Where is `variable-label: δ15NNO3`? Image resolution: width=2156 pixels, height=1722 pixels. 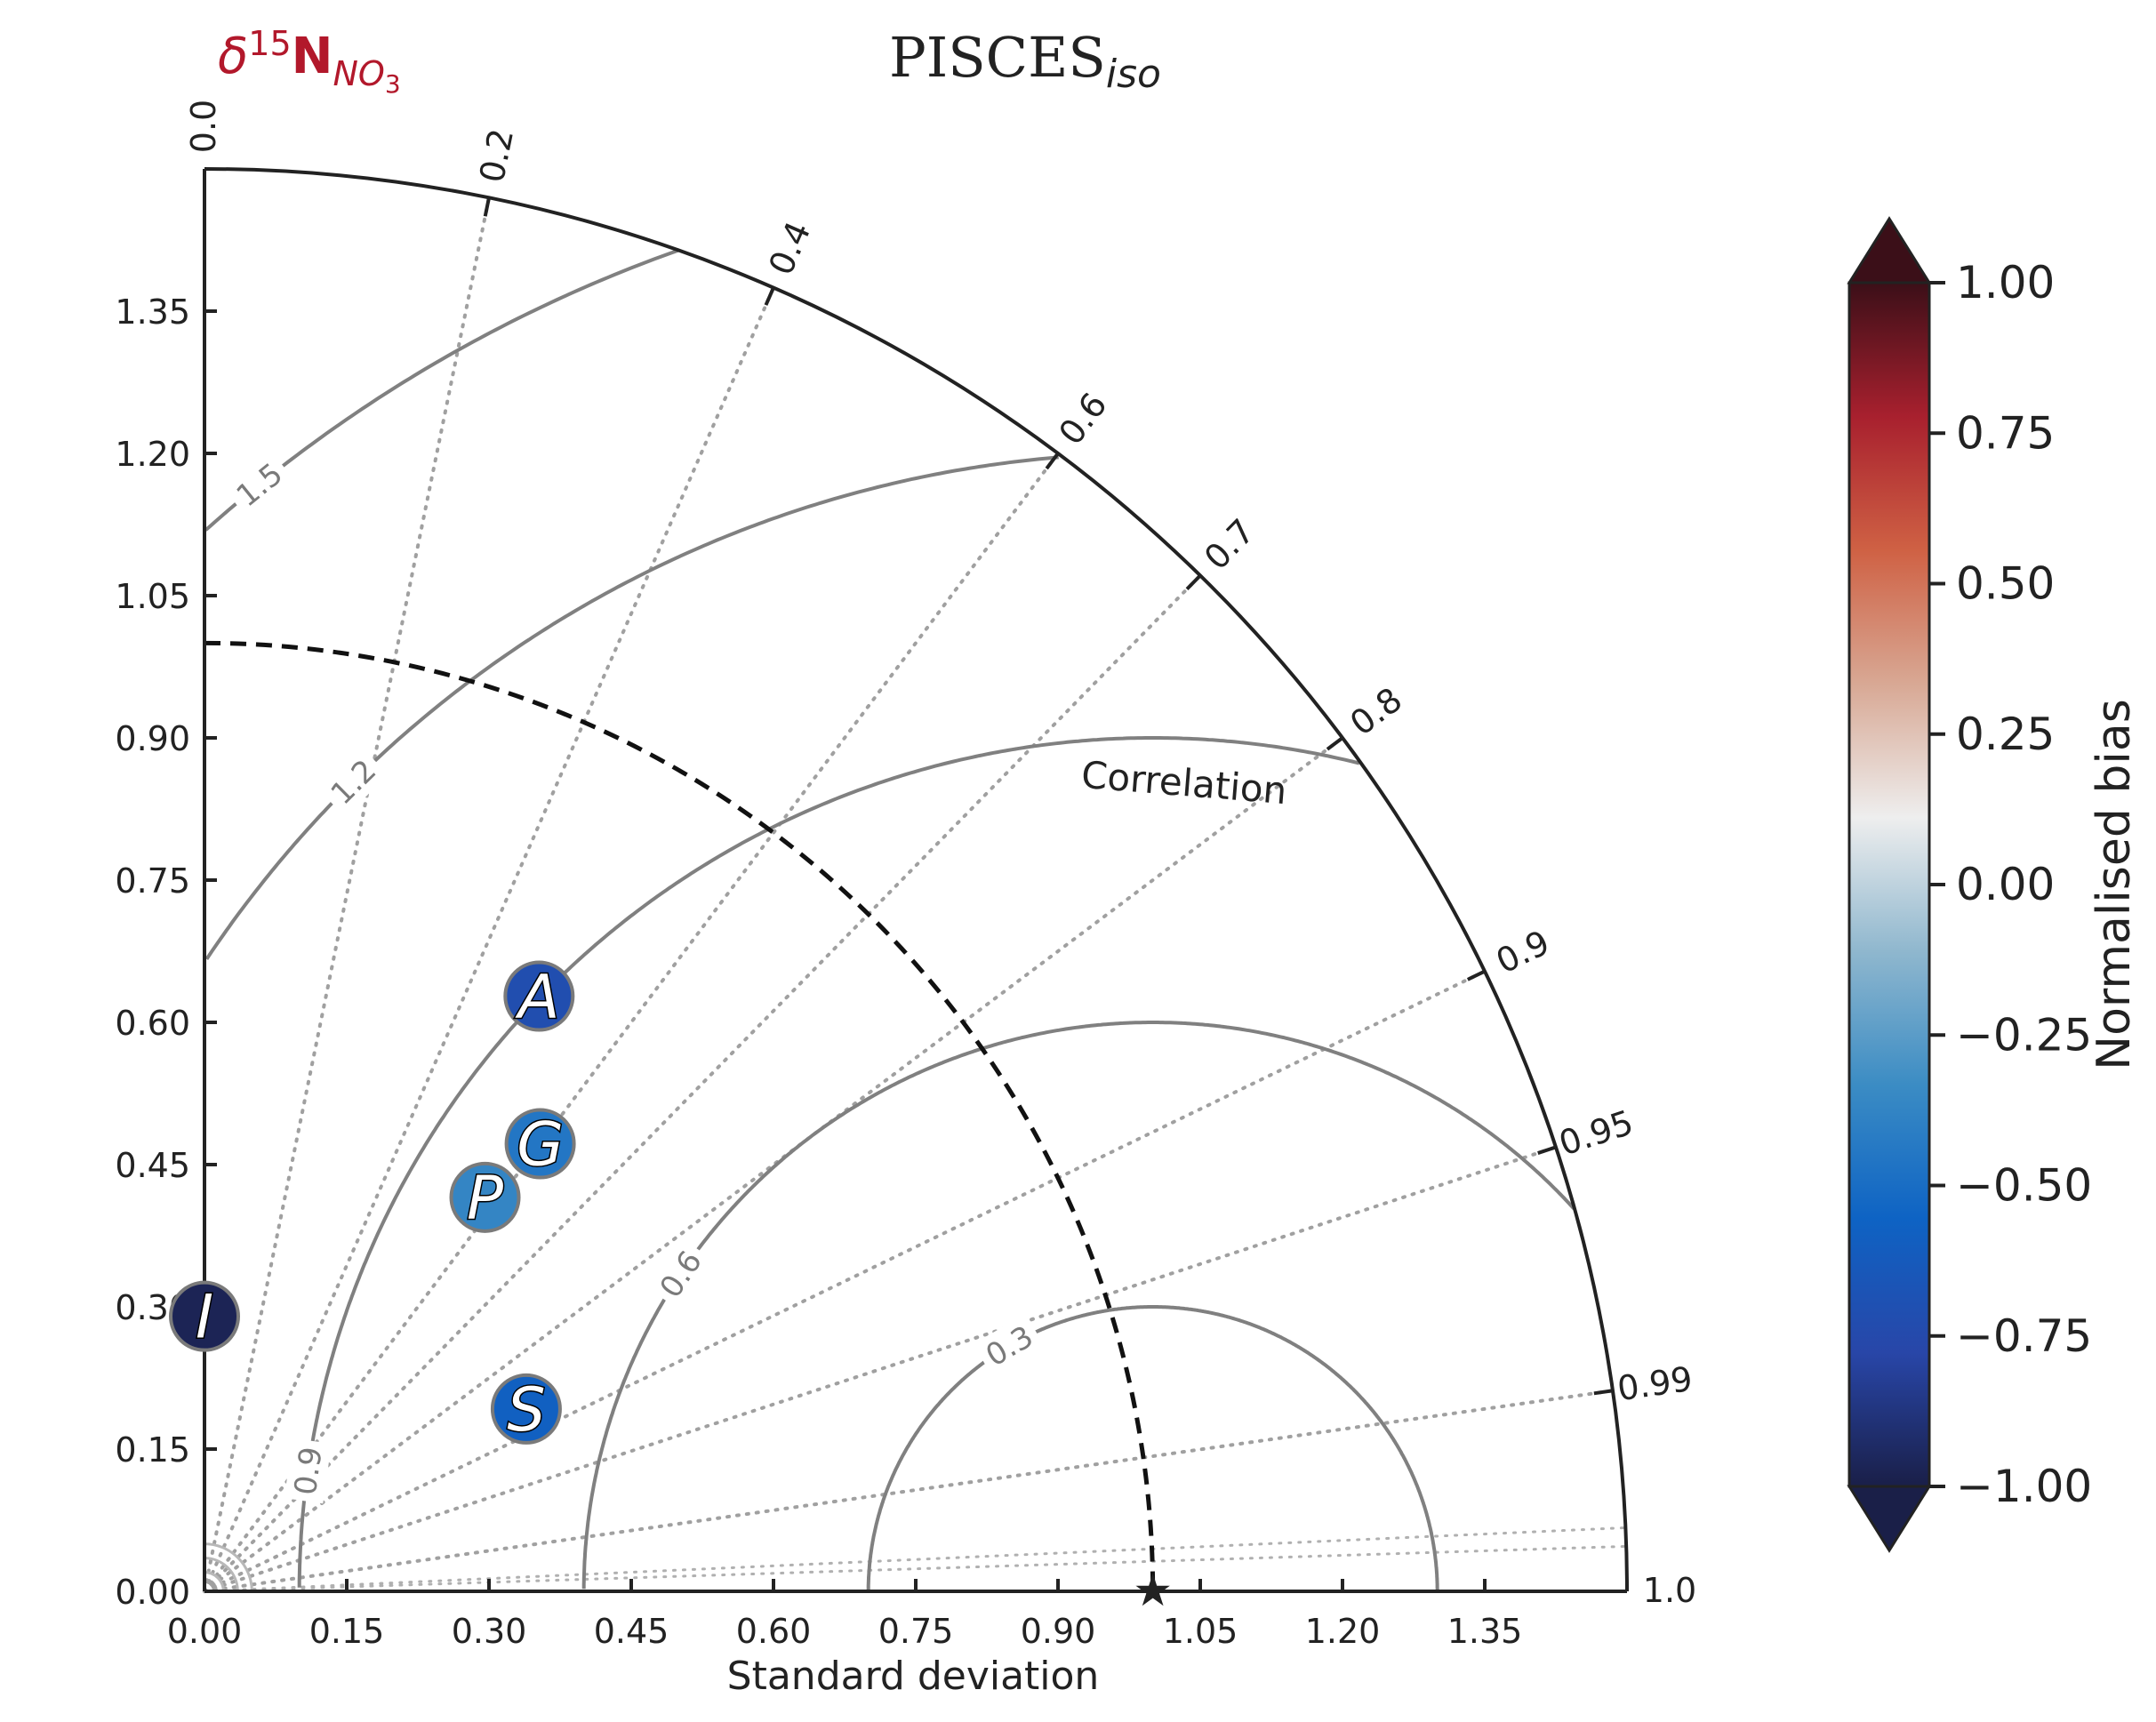
variable-label: δ15NNO3 is located at coordinates (309, 61).